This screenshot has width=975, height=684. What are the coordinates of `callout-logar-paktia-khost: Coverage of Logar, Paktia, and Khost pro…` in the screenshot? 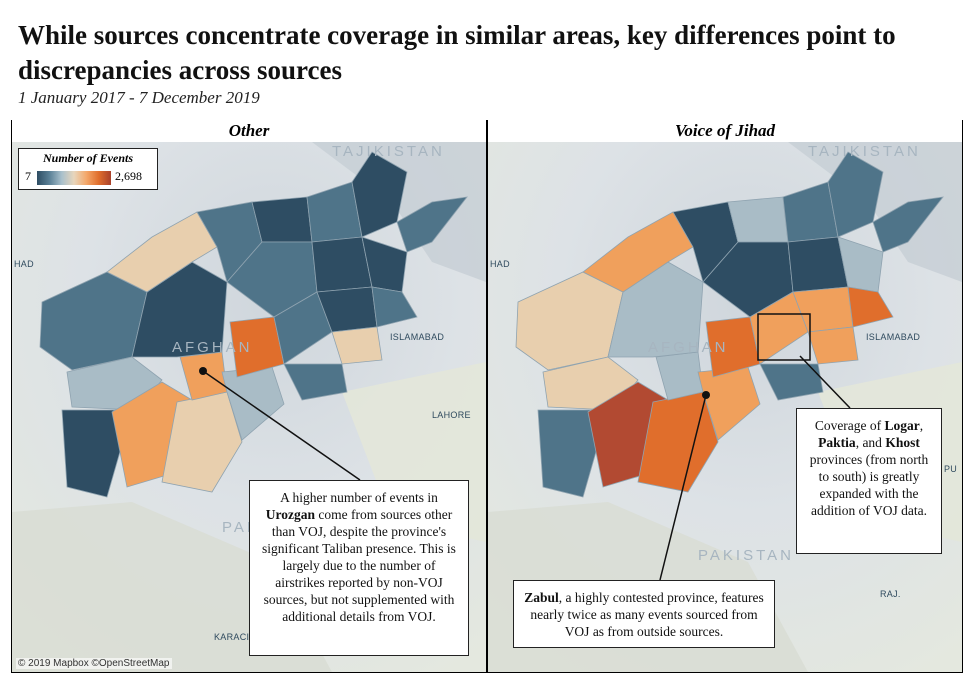 It's located at (869, 481).